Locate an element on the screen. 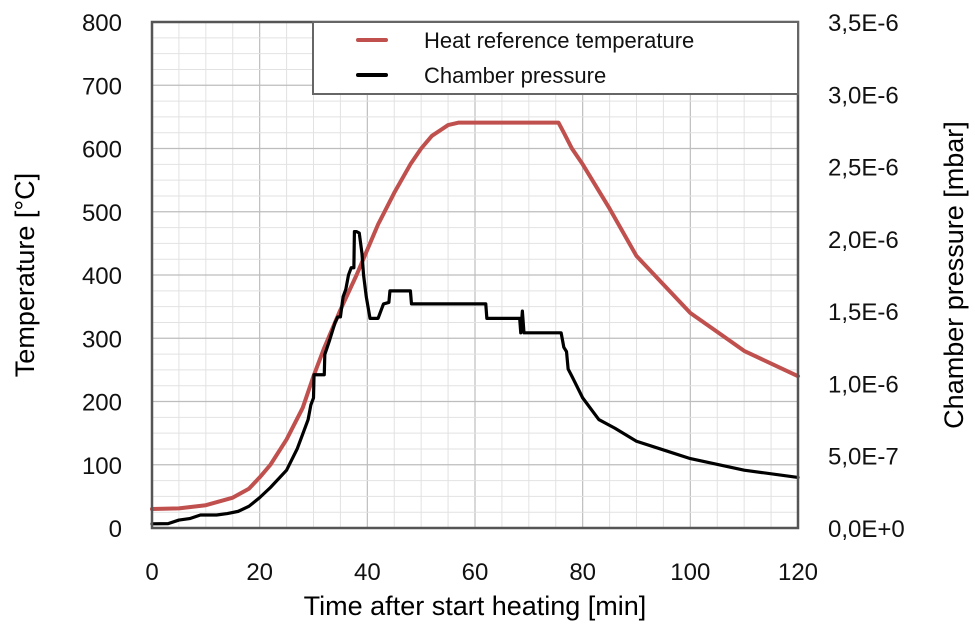 Image resolution: width=975 pixels, height=628 pixels. legend-box is located at coordinates (555, 58).